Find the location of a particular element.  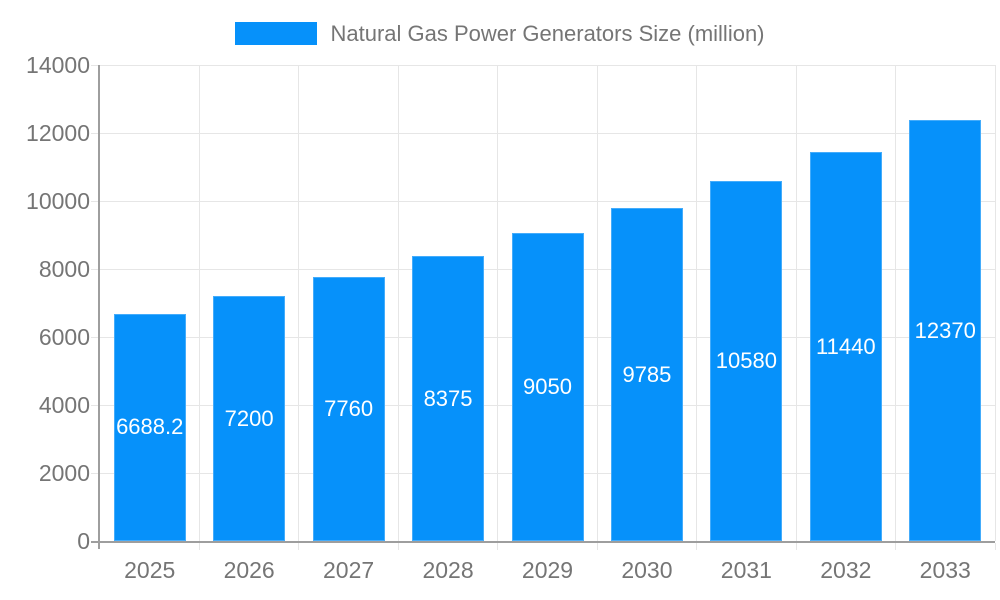

bar-value-label: 6688.2 is located at coordinates (150, 427).